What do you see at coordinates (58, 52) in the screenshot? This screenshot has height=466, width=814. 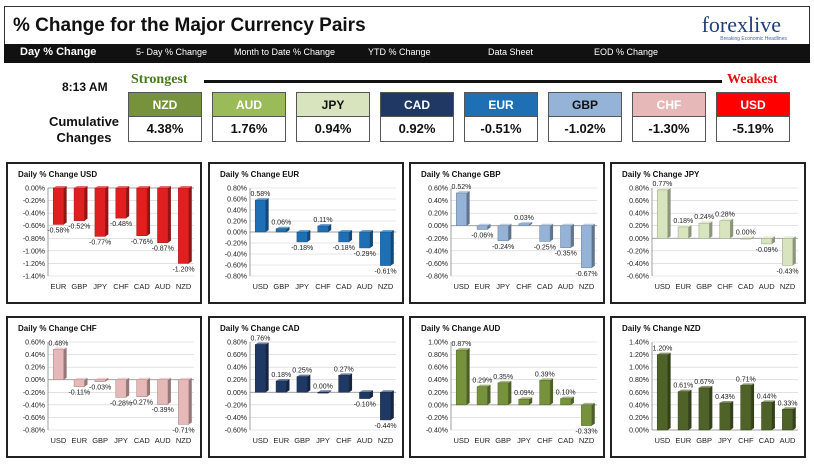 I see `nav-day-change: Day % Change` at bounding box center [58, 52].